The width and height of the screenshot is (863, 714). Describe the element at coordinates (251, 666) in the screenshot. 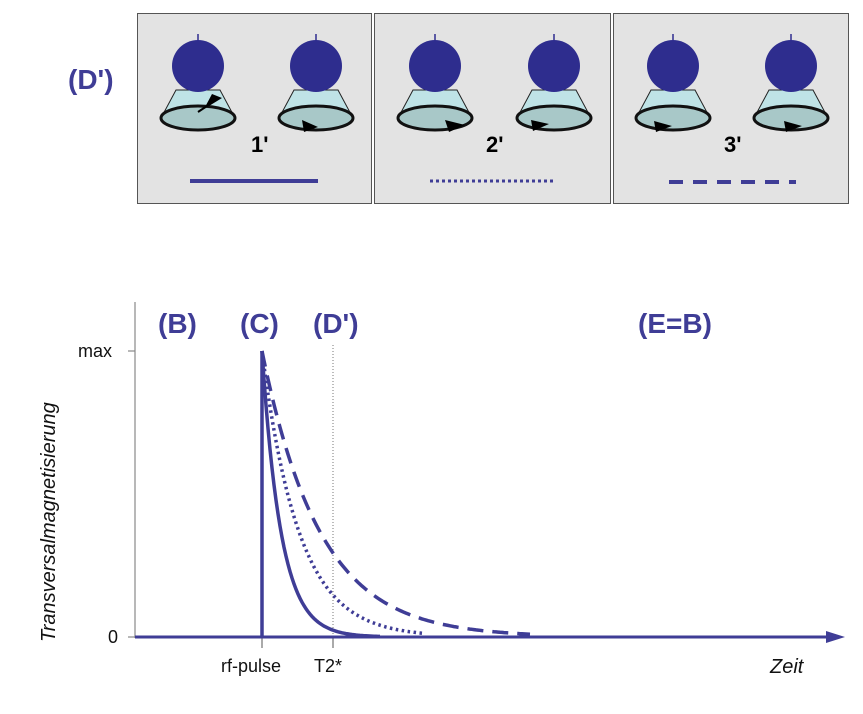

I see `x-tick-label-rf-pulse: rf-pulse` at that location.